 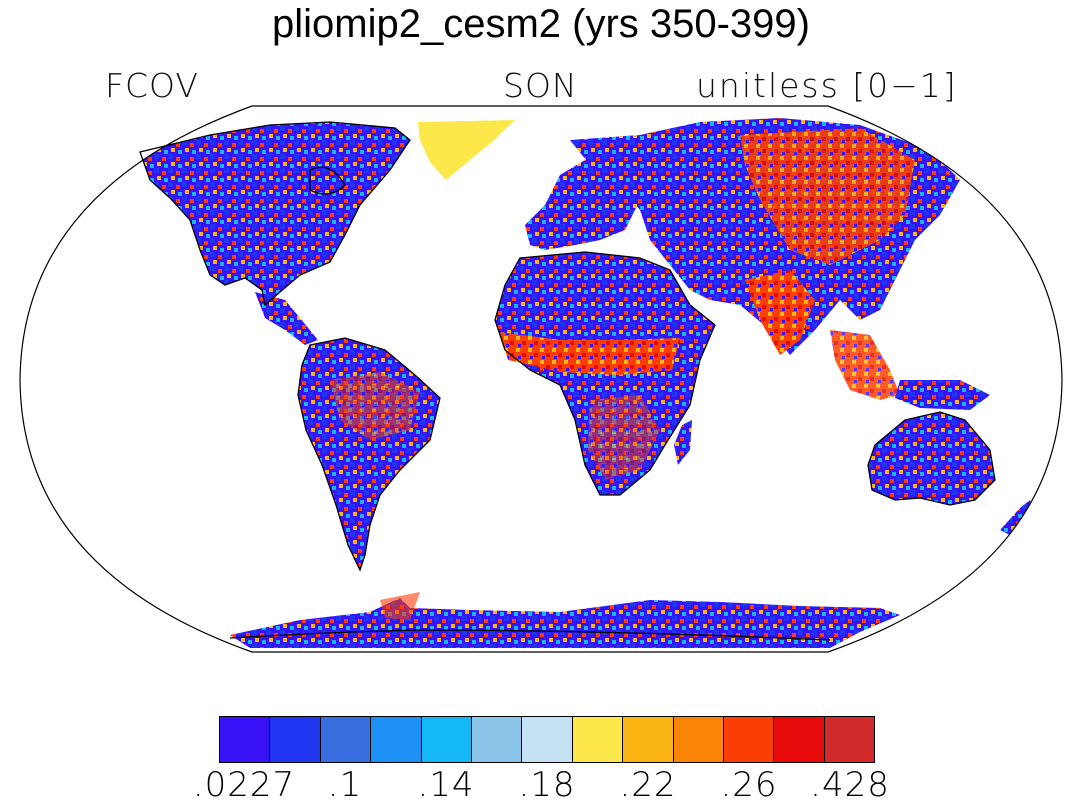 I want to click on south-america, so click(x=369, y=454).